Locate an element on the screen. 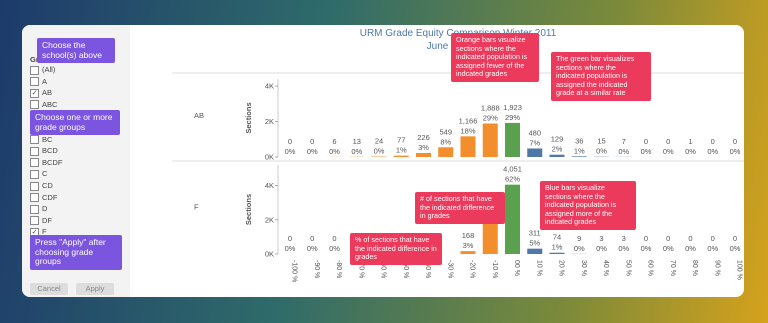  x-tick-label: -40 % is located at coordinates (427, 269).